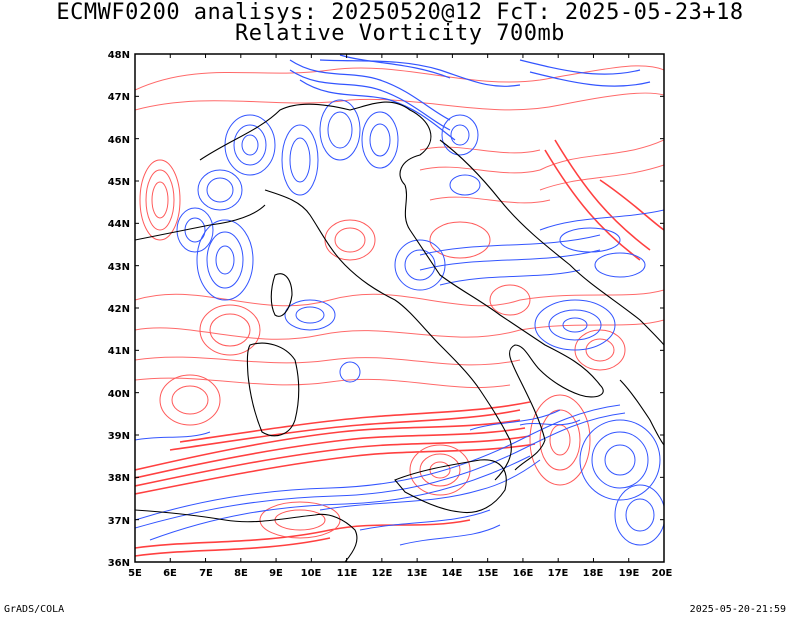 Image resolution: width=800 pixels, height=618 pixels. I want to click on map-subtitle: Relative Vorticity 700mb, so click(400, 33).